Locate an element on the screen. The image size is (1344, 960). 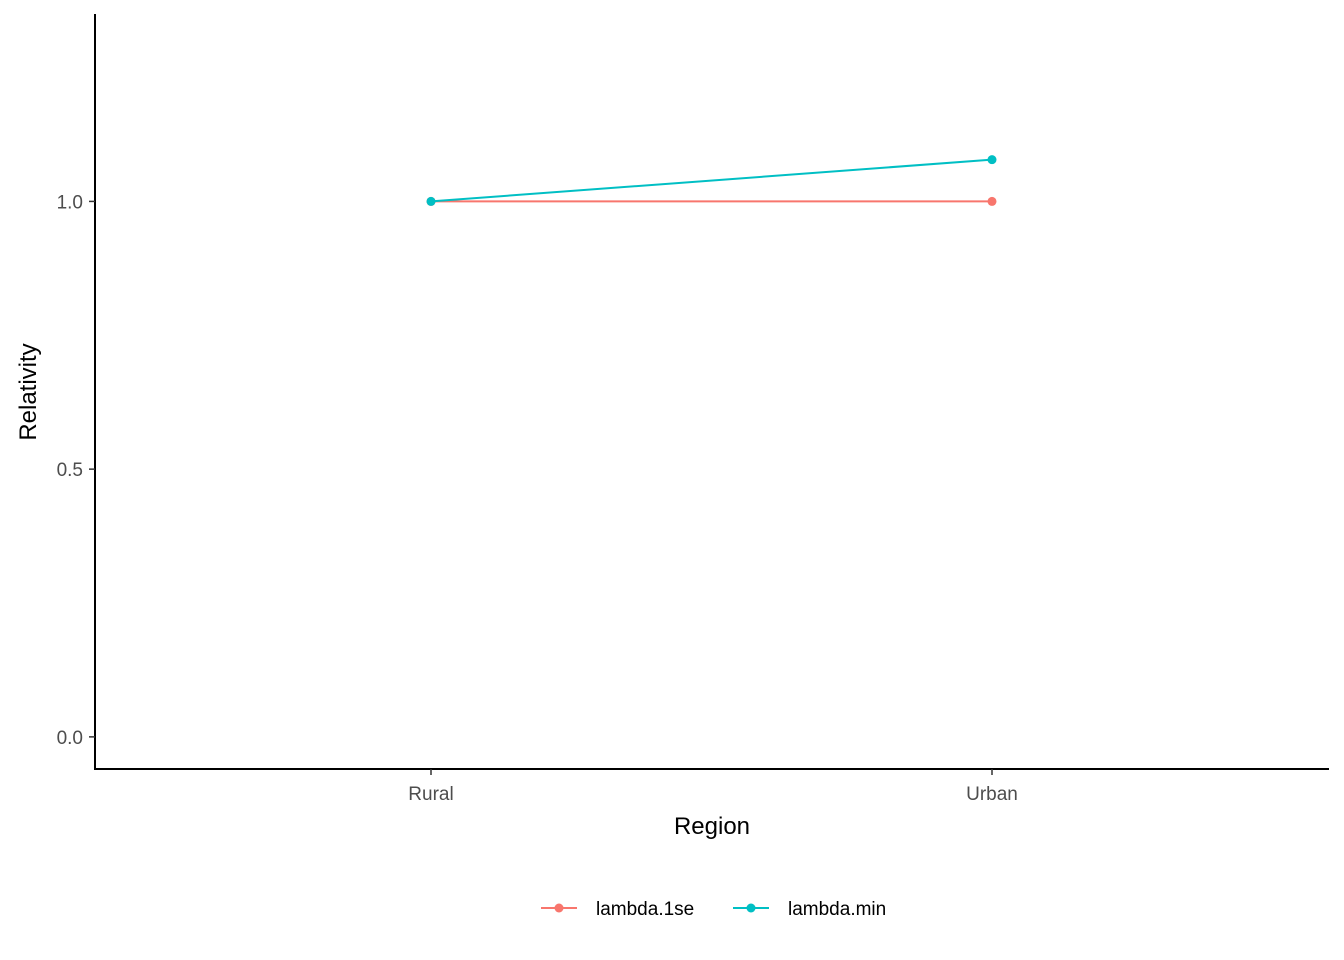
y-tick-label: 0.5 is located at coordinates (70, 470).